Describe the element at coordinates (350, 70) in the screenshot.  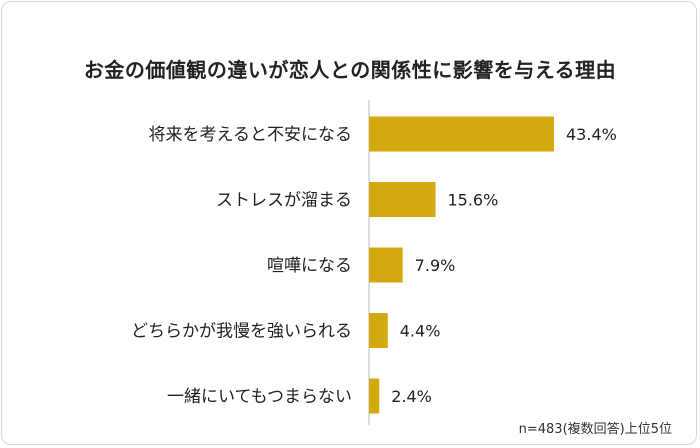
I see `chart-title: お金の価値観の違いが恋人との関係性に影響を与える理由` at that location.